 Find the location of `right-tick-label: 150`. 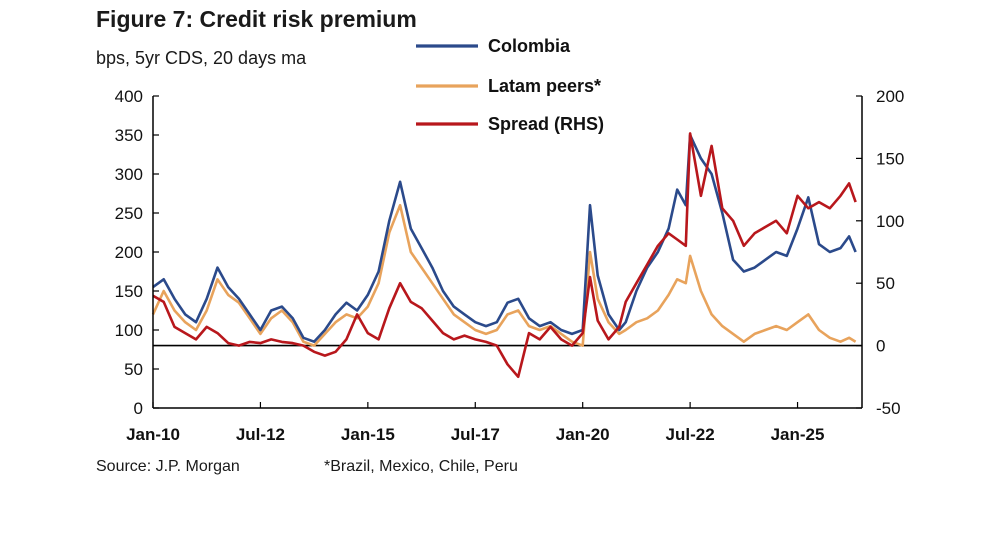

right-tick-label: 150 is located at coordinates (890, 158).